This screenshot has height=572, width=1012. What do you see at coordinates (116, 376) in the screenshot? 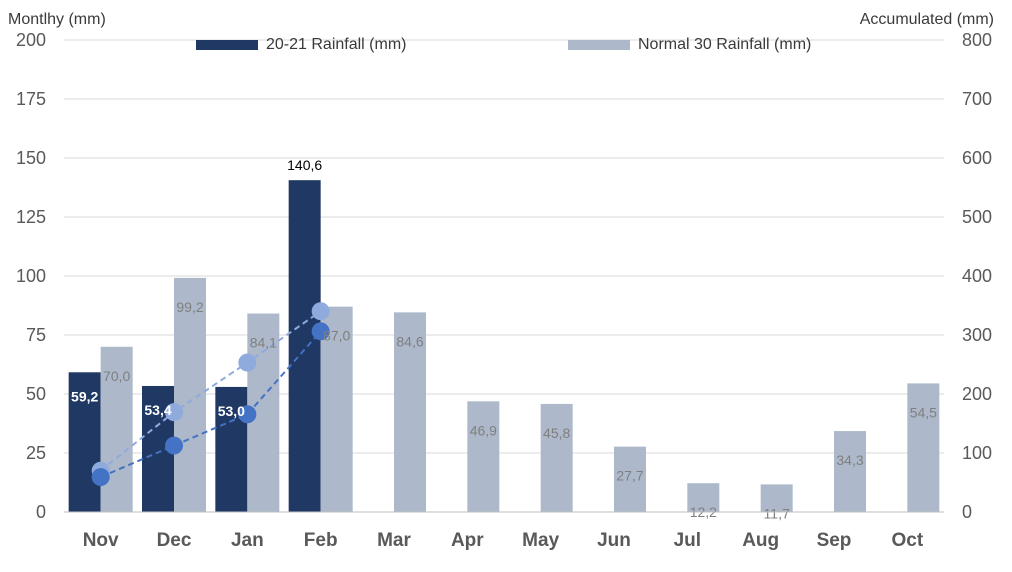
I see `bar-data-label: 70,0` at bounding box center [116, 376].